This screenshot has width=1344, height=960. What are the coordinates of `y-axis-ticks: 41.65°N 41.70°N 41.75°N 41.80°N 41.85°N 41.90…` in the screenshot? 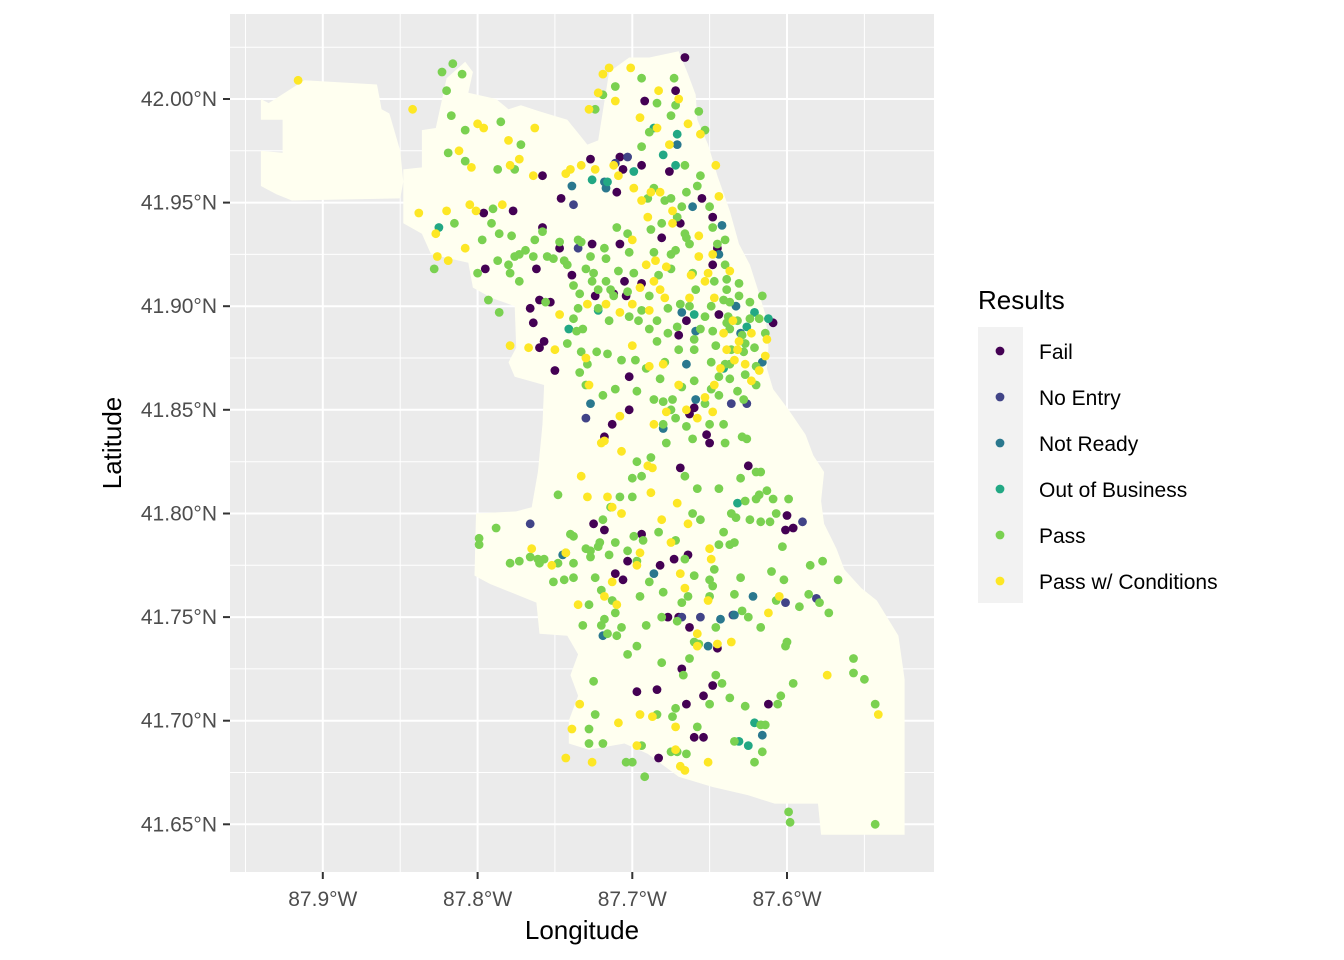 It's located at (185, 462).